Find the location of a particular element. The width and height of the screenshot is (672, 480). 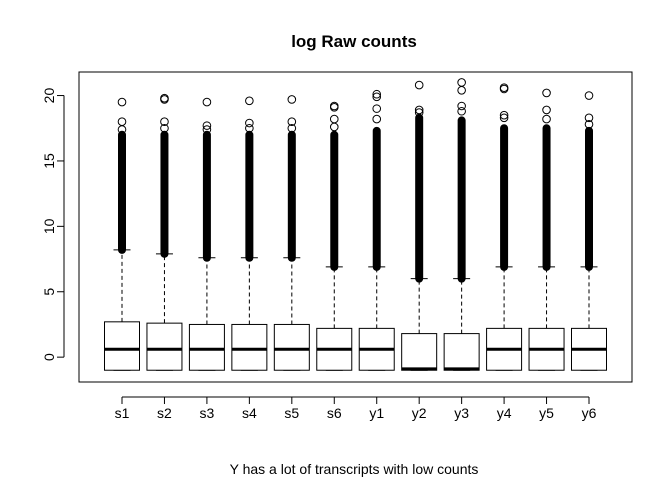

box-y5 is located at coordinates (546, 229).